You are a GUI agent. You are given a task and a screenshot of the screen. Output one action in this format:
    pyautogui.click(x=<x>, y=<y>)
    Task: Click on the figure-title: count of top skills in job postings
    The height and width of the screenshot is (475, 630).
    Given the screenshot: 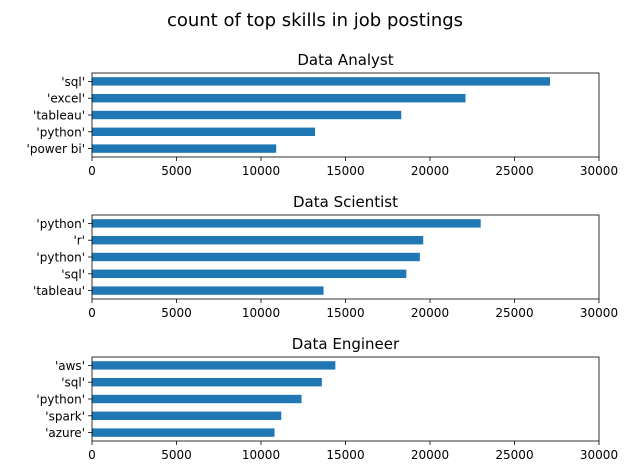 What is the action you would take?
    pyautogui.click(x=315, y=20)
    